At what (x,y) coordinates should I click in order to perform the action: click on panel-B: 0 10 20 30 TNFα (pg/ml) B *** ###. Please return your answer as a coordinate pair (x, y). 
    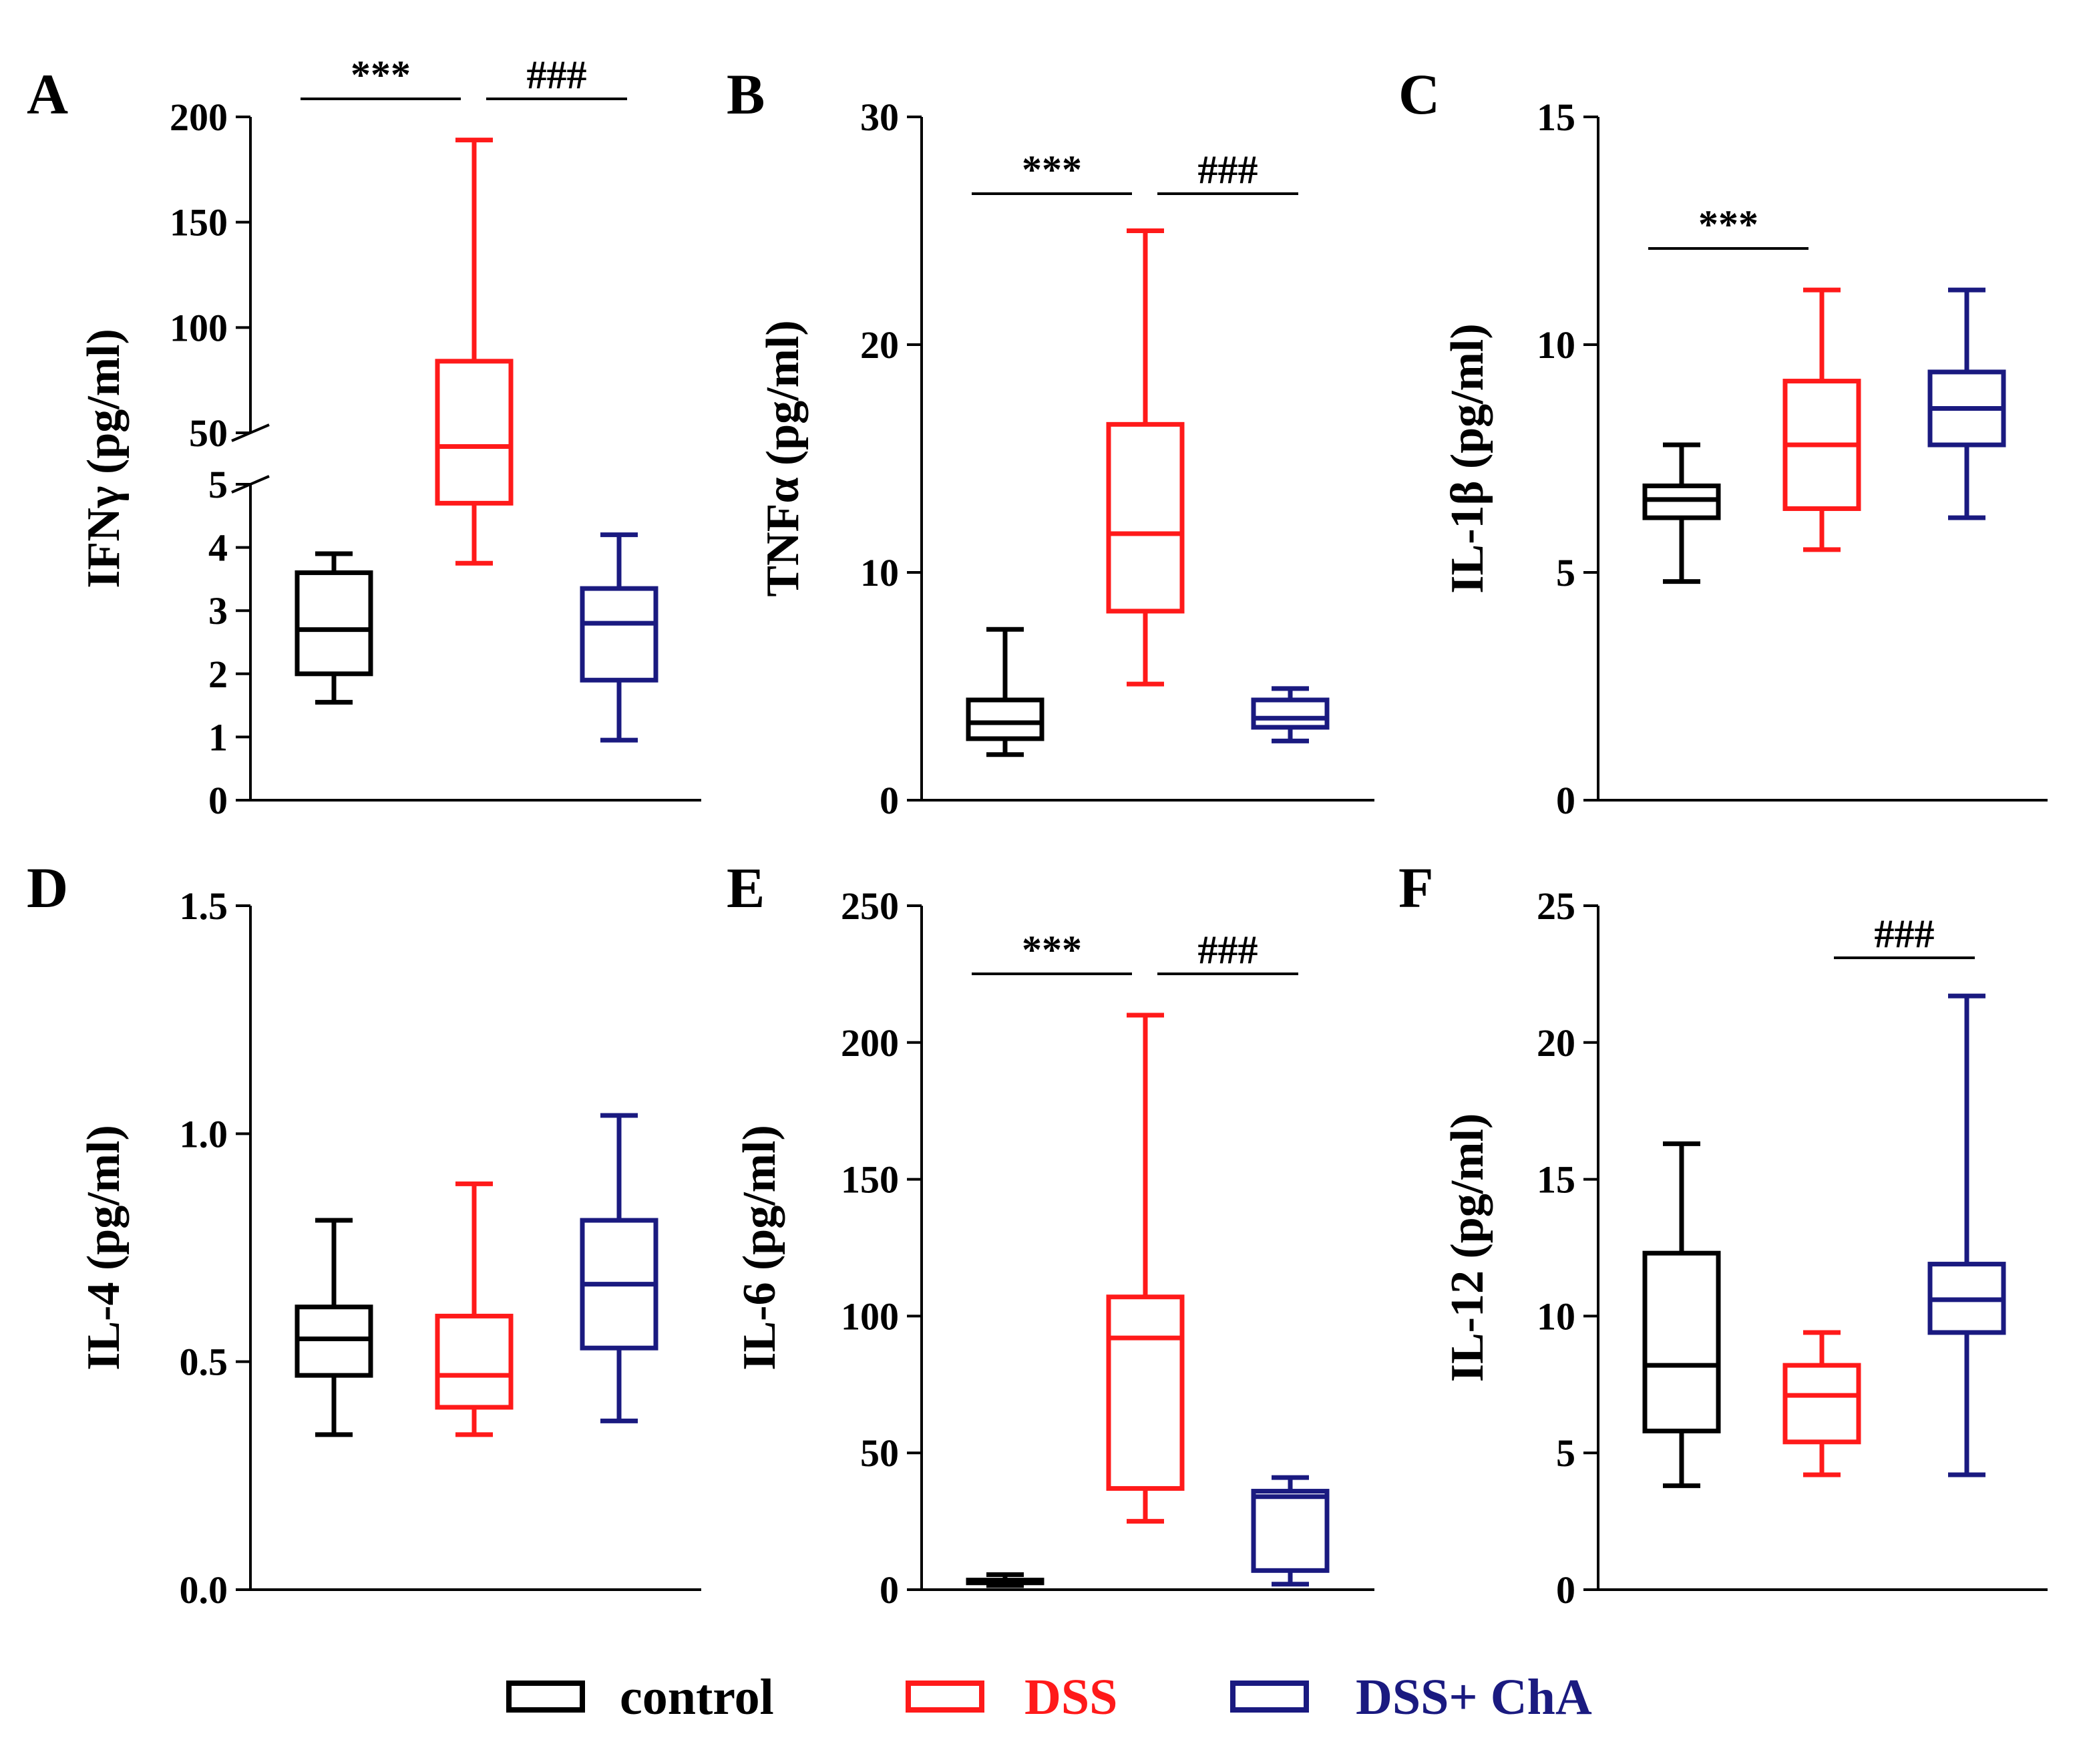
    Looking at the image, I should click on (1050, 442).